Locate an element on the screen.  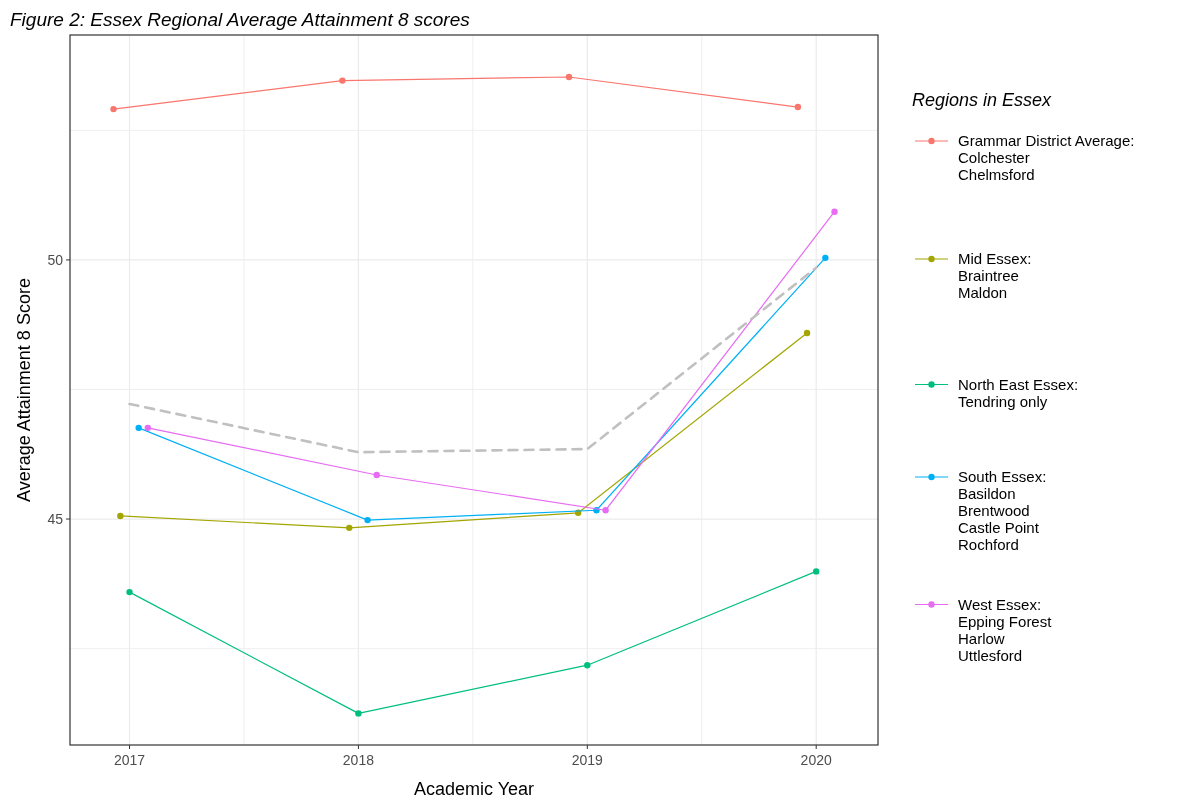
y-axis-title: Average Attainment 8 Score is located at coordinates (24, 390).